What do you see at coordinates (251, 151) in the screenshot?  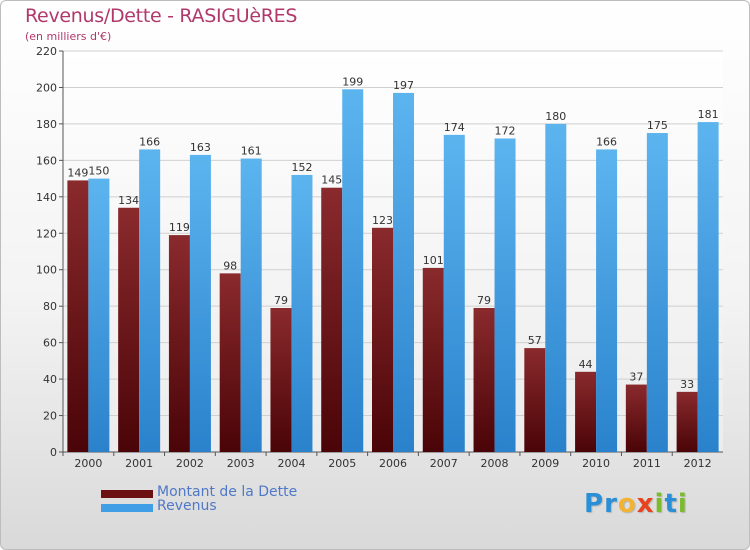 I see `data-label-revenue: 161` at bounding box center [251, 151].